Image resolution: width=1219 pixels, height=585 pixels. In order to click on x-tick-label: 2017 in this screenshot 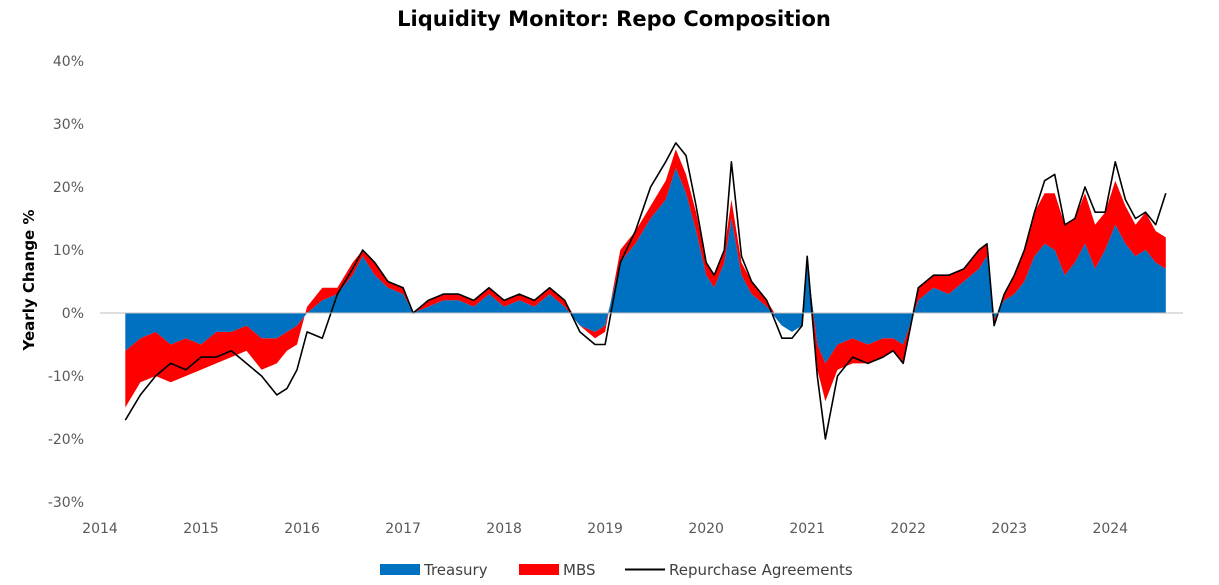, I will do `click(403, 529)`.